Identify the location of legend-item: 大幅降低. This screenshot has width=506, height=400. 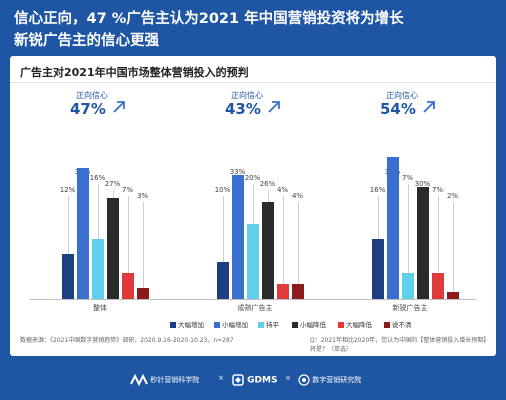
(355, 324).